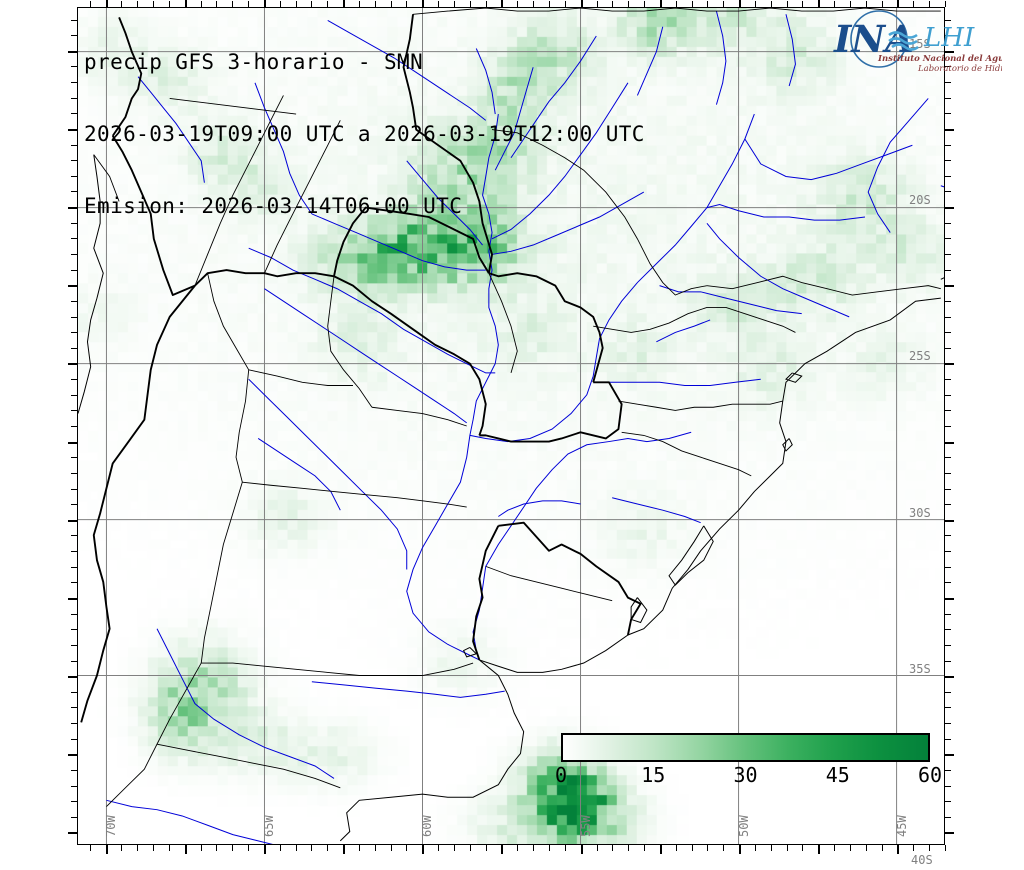 This screenshot has height=870, width=1024. What do you see at coordinates (930, 775) in the screenshot?
I see `colorbar-tick-label-60: 60` at bounding box center [930, 775].